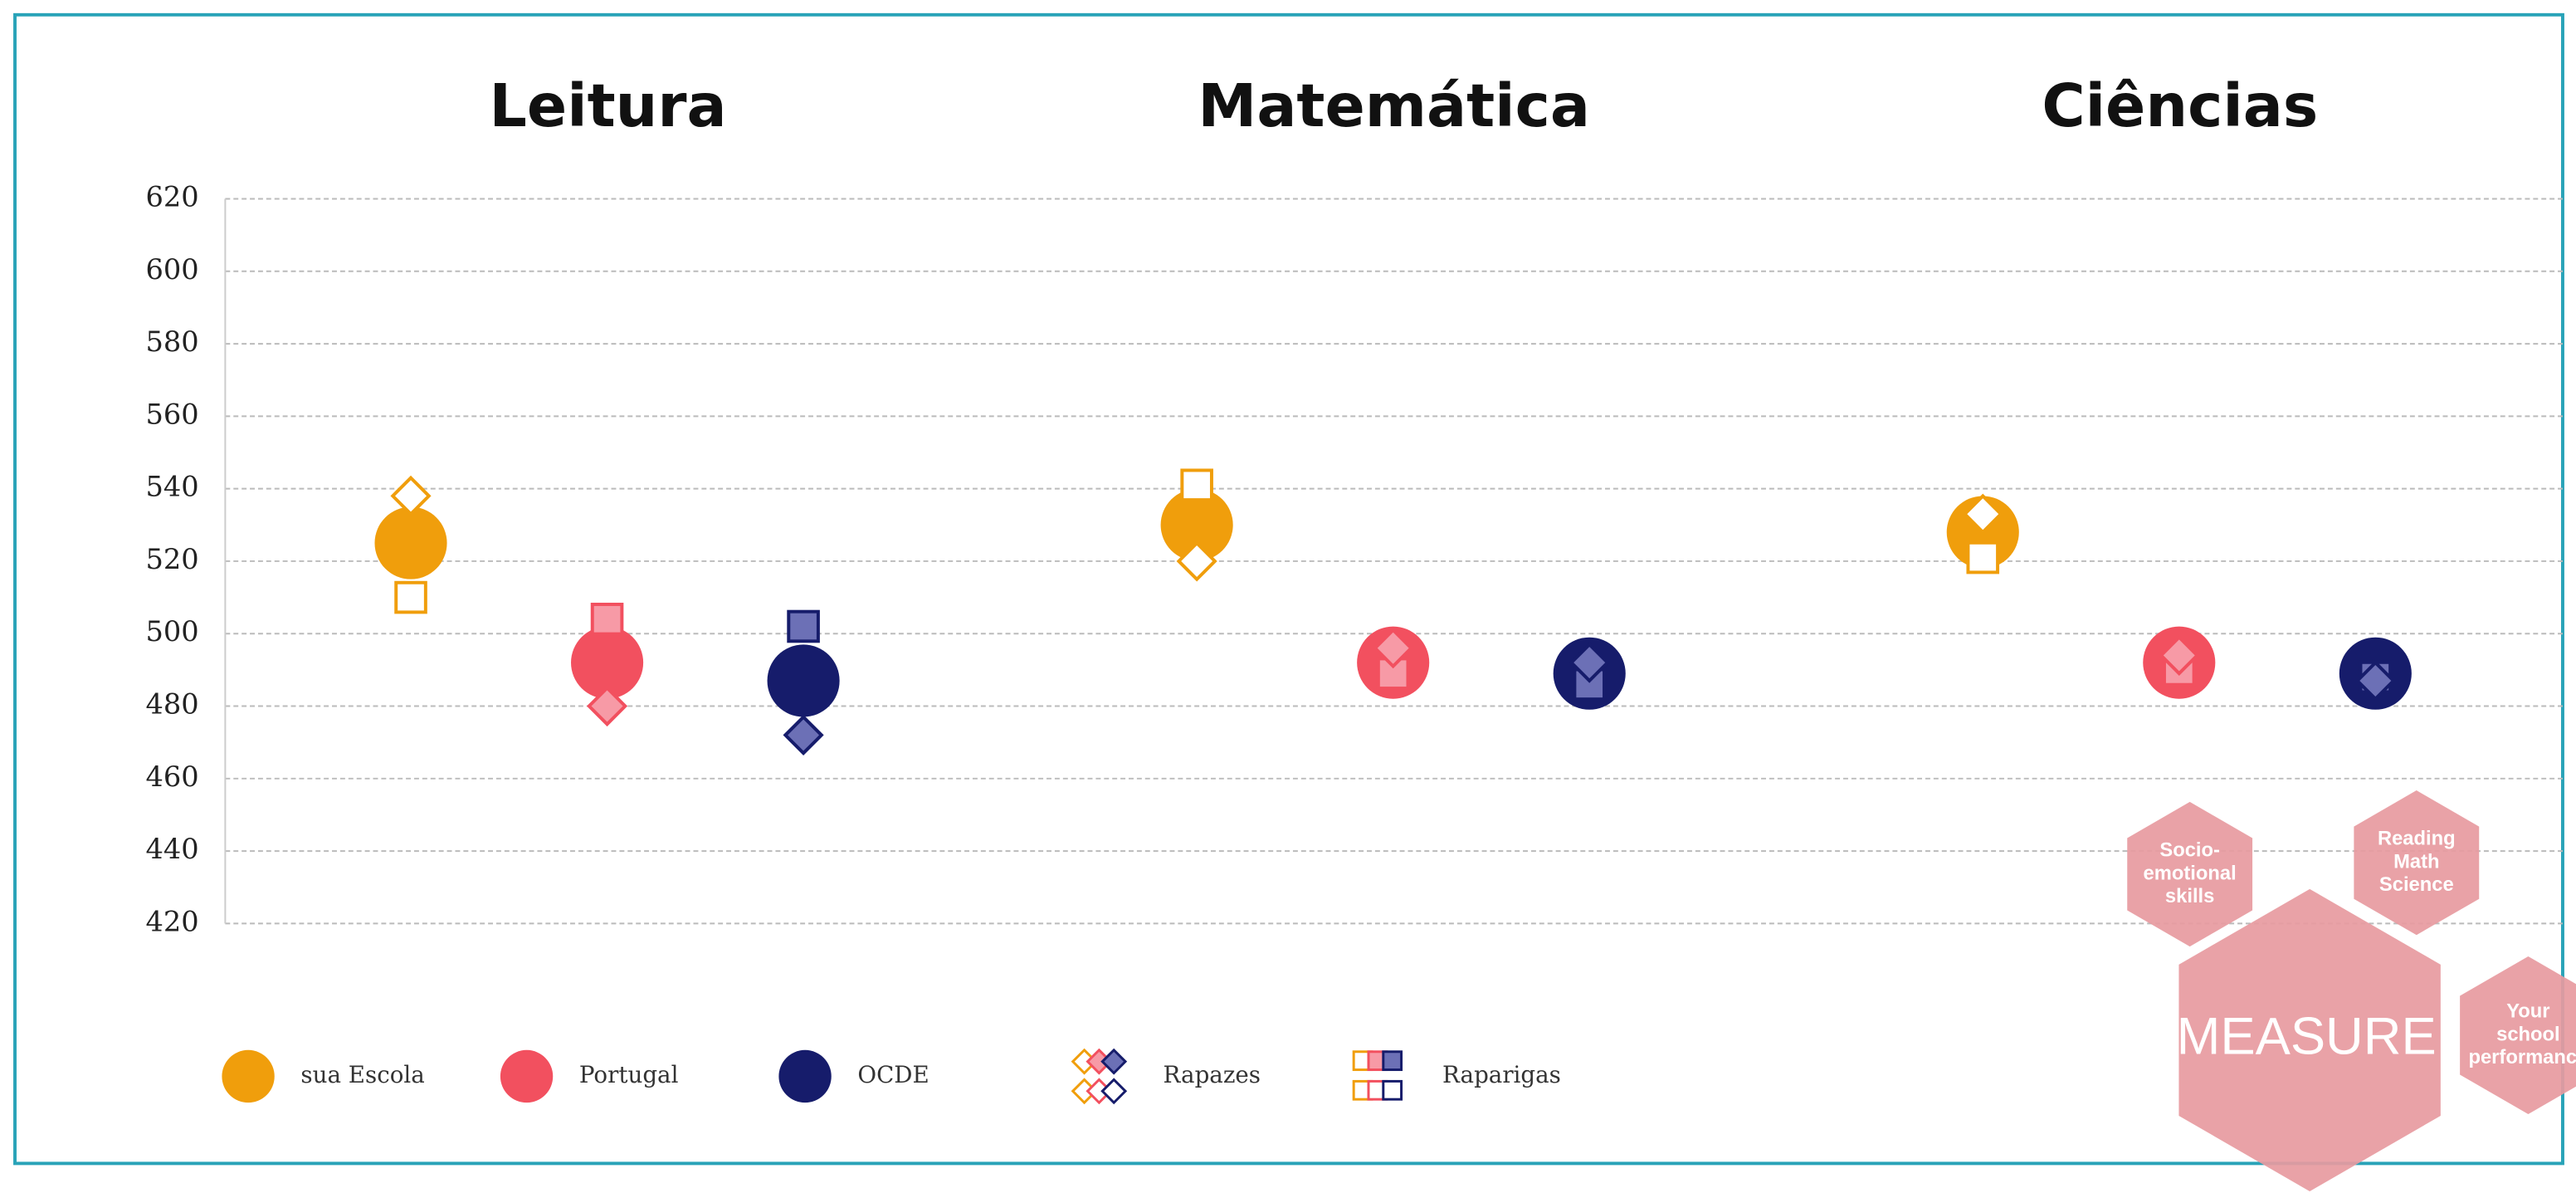 The height and width of the screenshot is (1193, 2576). What do you see at coordinates (172, 776) in the screenshot?
I see `y-tick-label: 460` at bounding box center [172, 776].